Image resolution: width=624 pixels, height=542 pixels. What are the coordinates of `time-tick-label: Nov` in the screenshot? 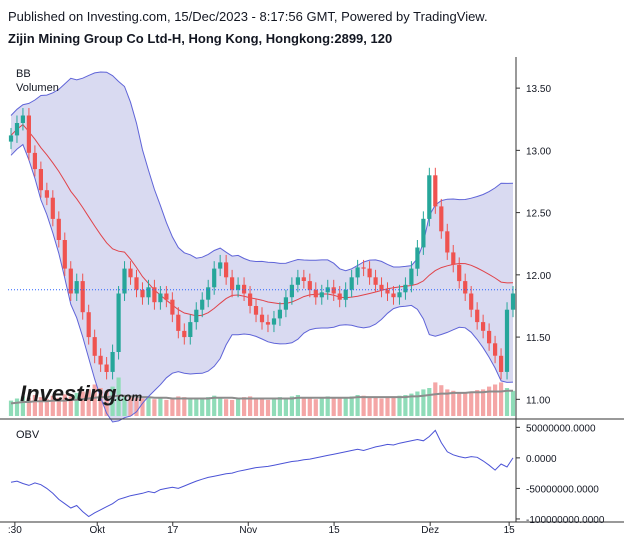 It's located at (248, 530).